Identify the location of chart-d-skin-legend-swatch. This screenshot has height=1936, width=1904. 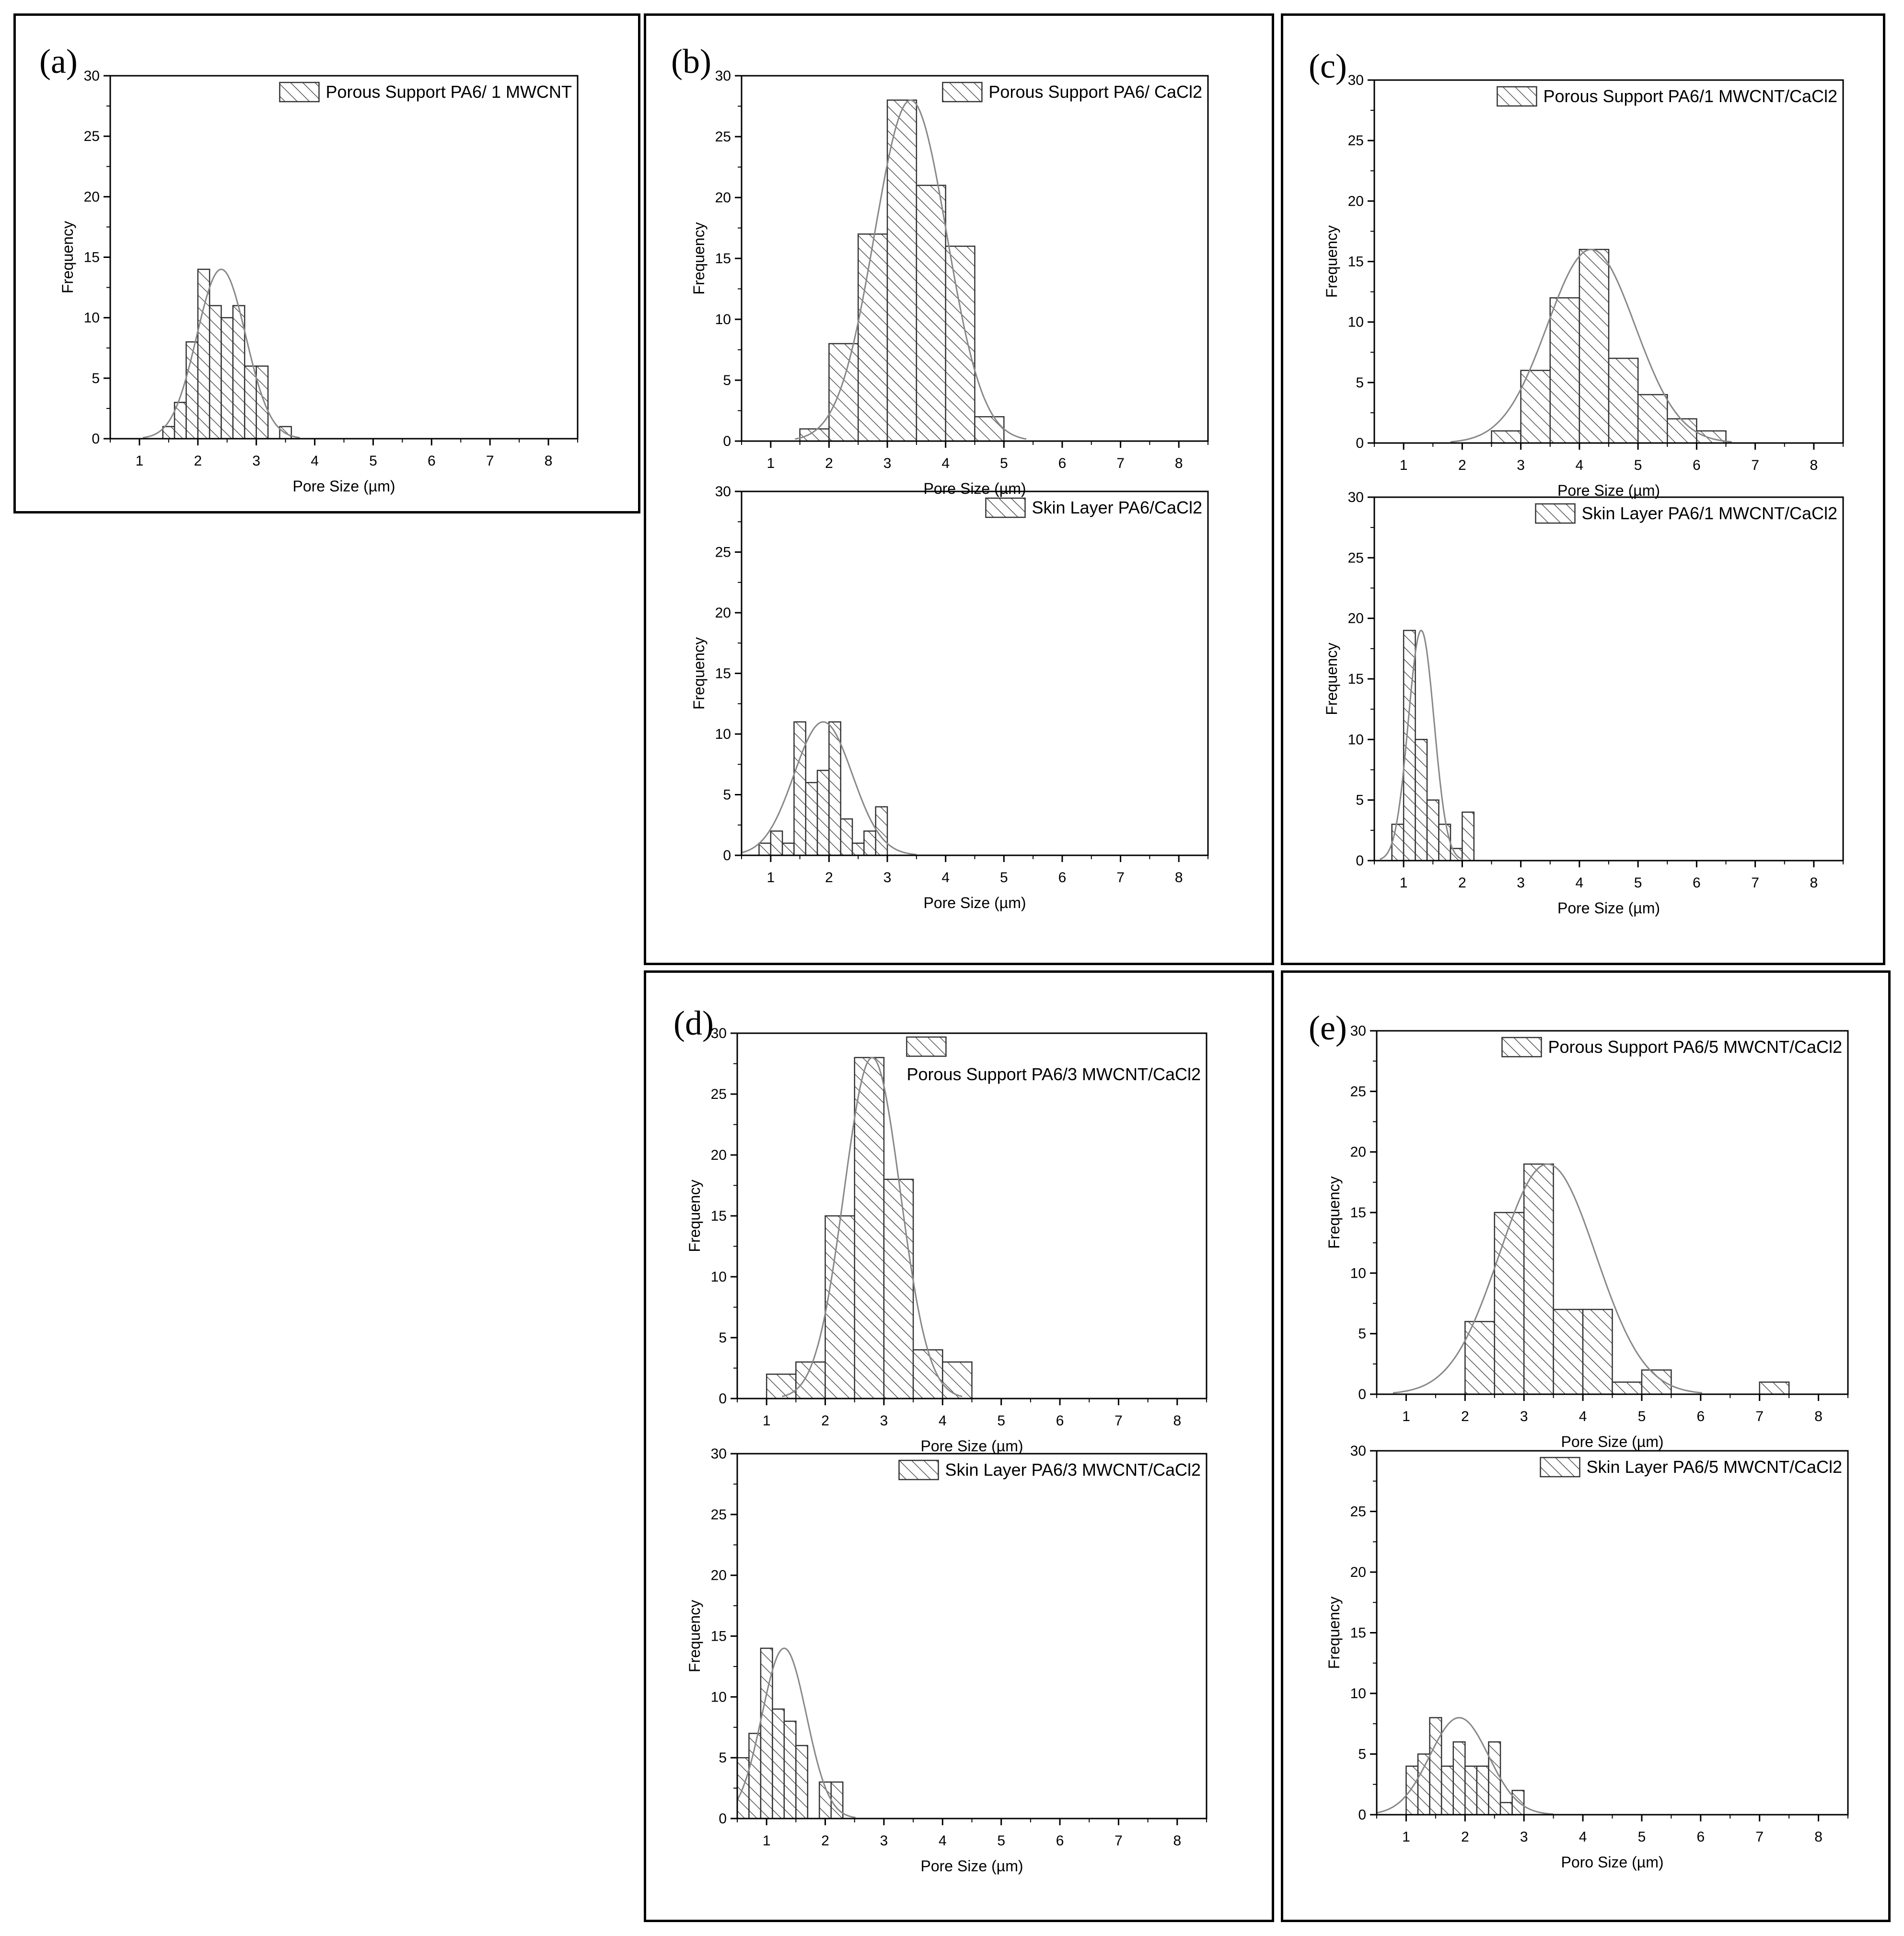
(919, 1470).